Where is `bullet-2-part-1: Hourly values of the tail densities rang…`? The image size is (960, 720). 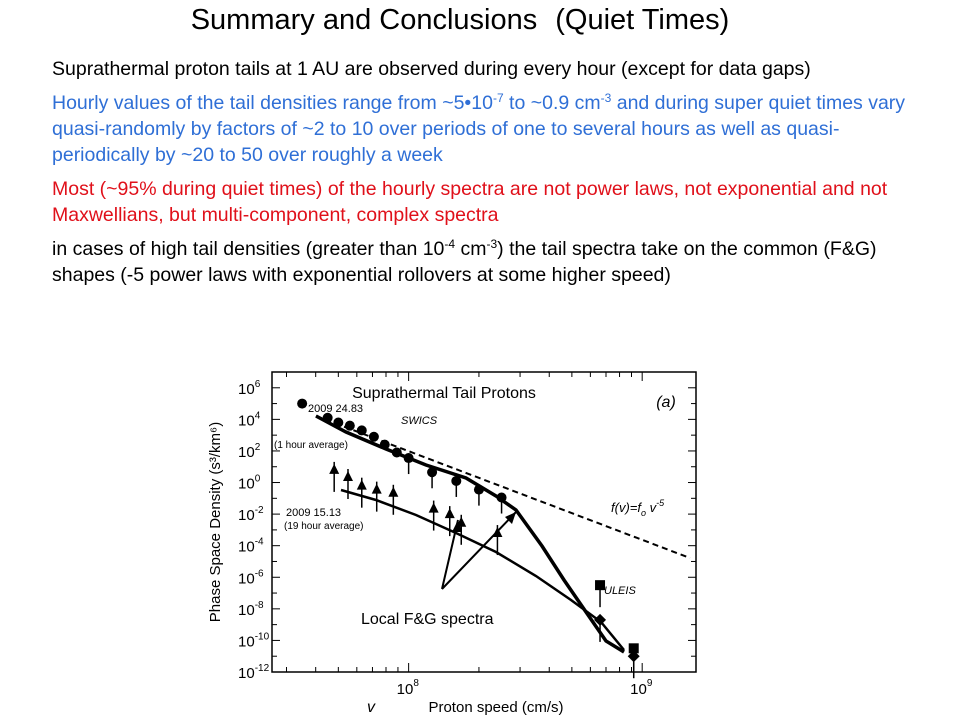 bullet-2-part-1: Hourly values of the tail densities rang… is located at coordinates (272, 103).